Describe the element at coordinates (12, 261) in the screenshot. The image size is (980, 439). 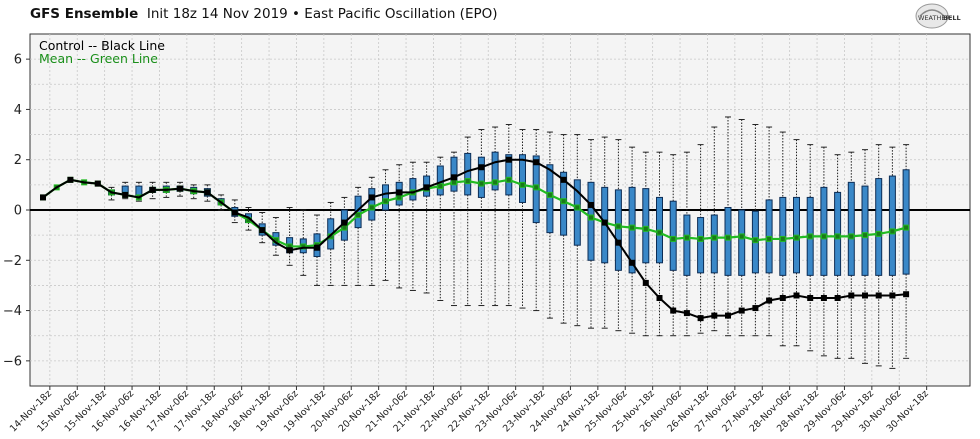
I see `y-tick-label: −2` at that location.